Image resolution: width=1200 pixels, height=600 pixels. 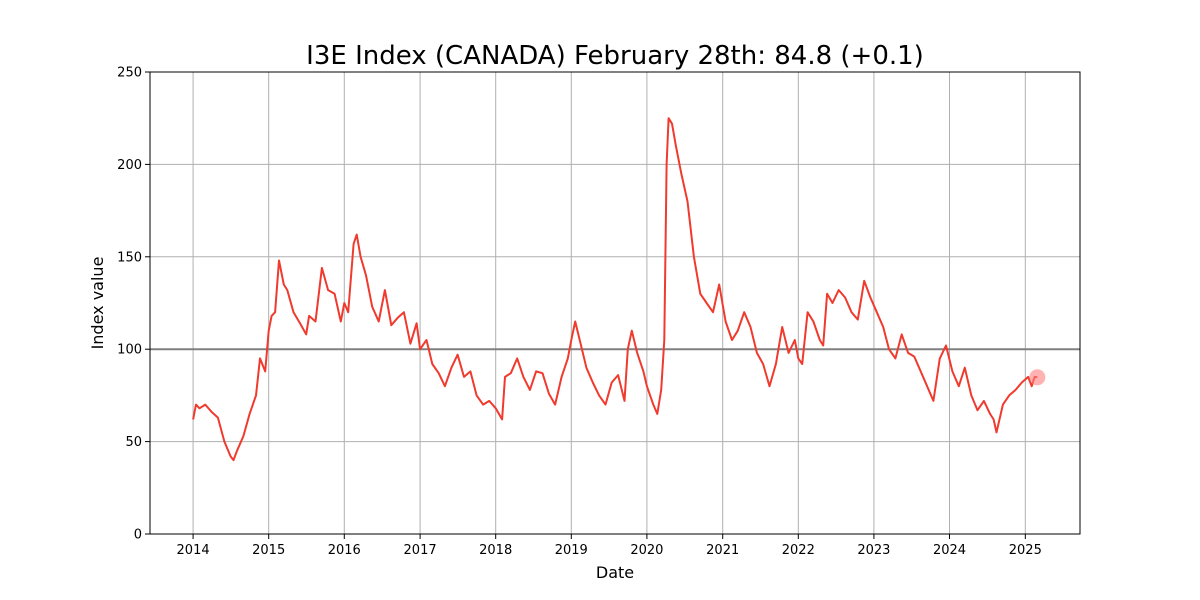 I want to click on x-tick-label: 2018, so click(x=495, y=550).